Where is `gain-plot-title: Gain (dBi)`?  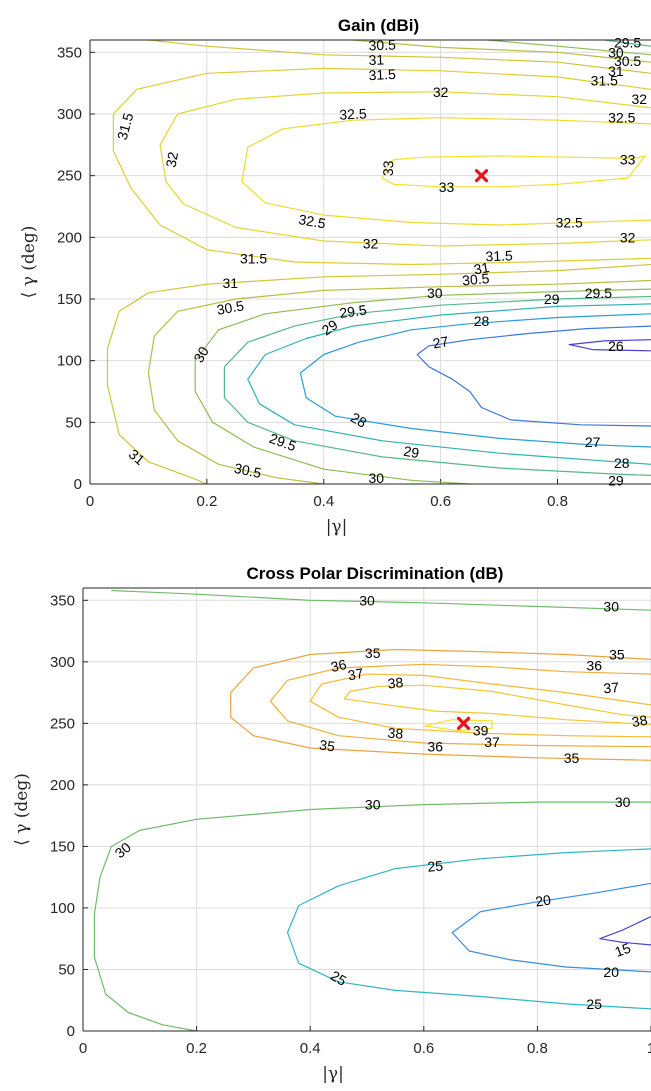 gain-plot-title: Gain (dBi) is located at coordinates (378, 25).